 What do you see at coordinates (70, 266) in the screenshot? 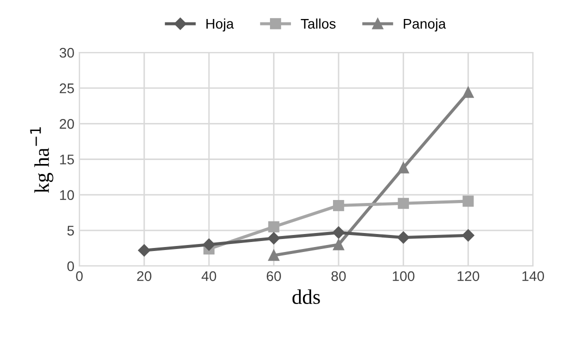
I see `y-tick-label: 0` at bounding box center [70, 266].